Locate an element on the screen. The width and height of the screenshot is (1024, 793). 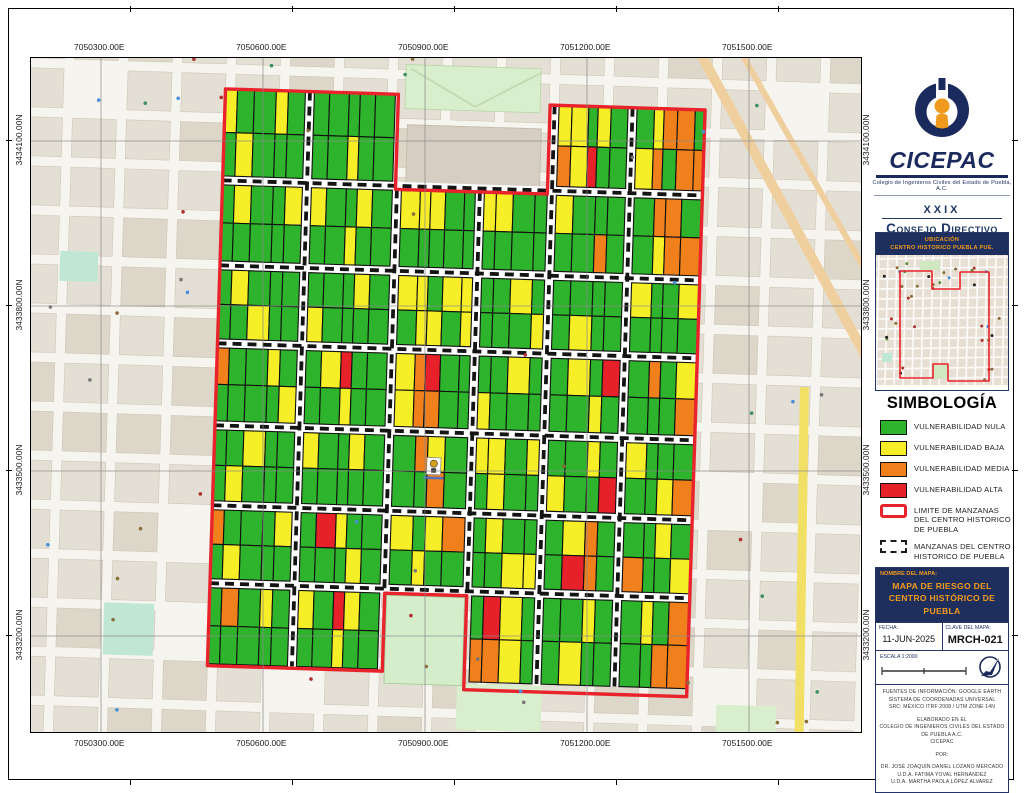
boundary-swatch-icon is located at coordinates (893, 511).